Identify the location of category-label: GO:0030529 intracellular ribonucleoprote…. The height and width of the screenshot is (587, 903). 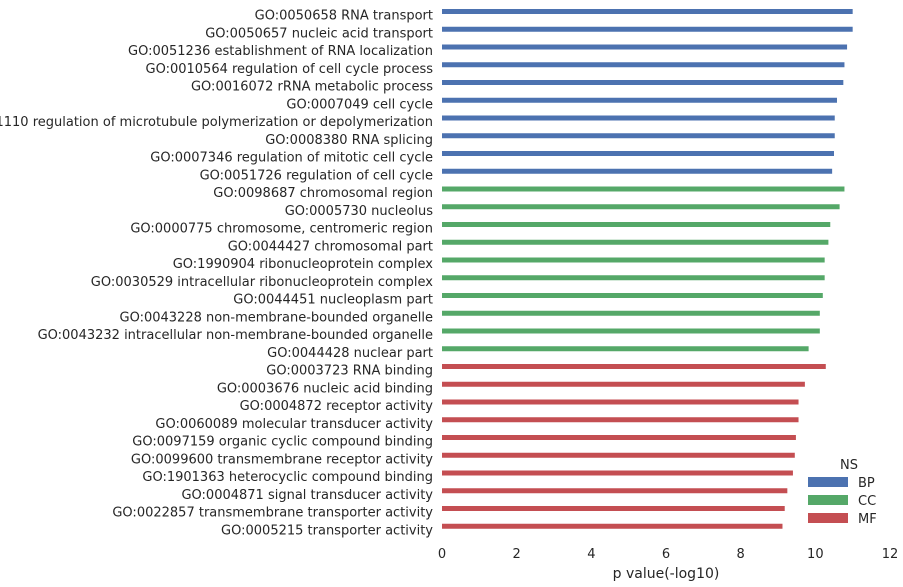
(262, 282).